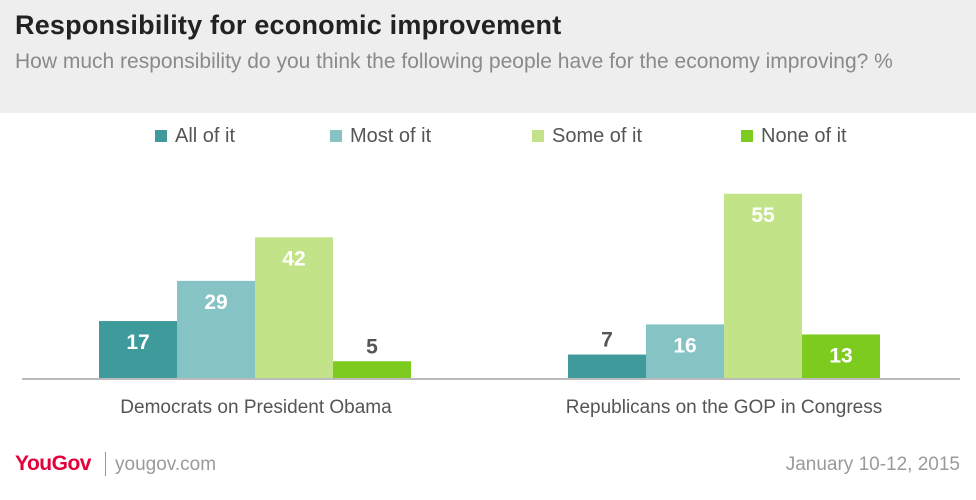  Describe the element at coordinates (538, 136) in the screenshot. I see `legend-swatch-some-of-it` at that location.